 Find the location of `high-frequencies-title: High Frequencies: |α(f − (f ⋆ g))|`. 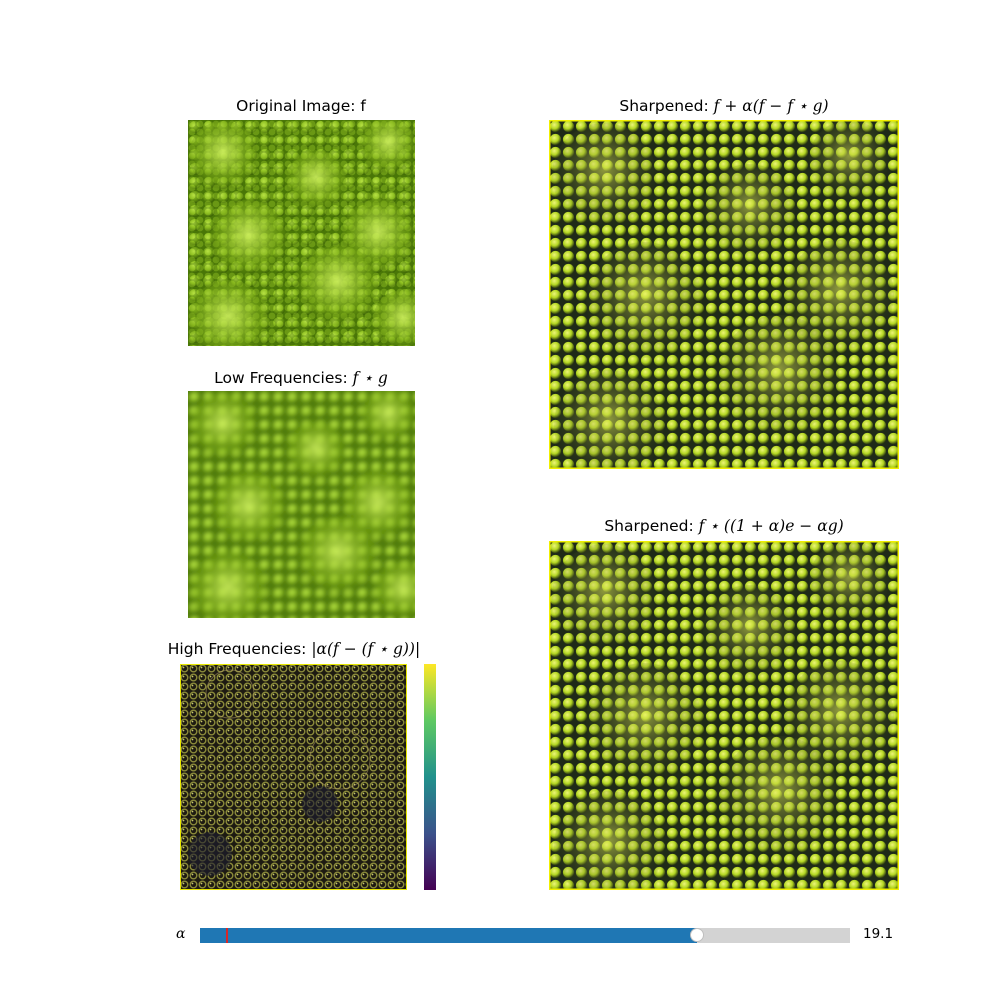

high-frequencies-title: High Frequencies: |α(f − (f ⋆ g))| is located at coordinates (294, 649).